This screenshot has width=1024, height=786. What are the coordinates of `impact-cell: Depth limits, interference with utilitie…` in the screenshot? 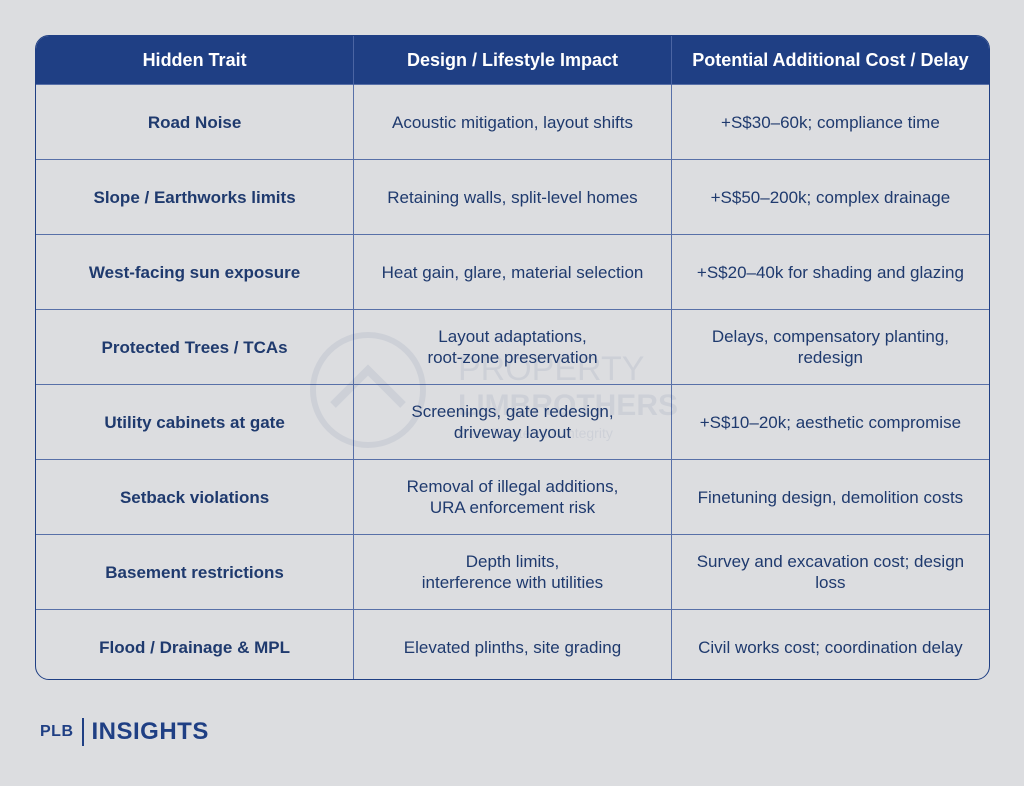 It's located at (512, 572).